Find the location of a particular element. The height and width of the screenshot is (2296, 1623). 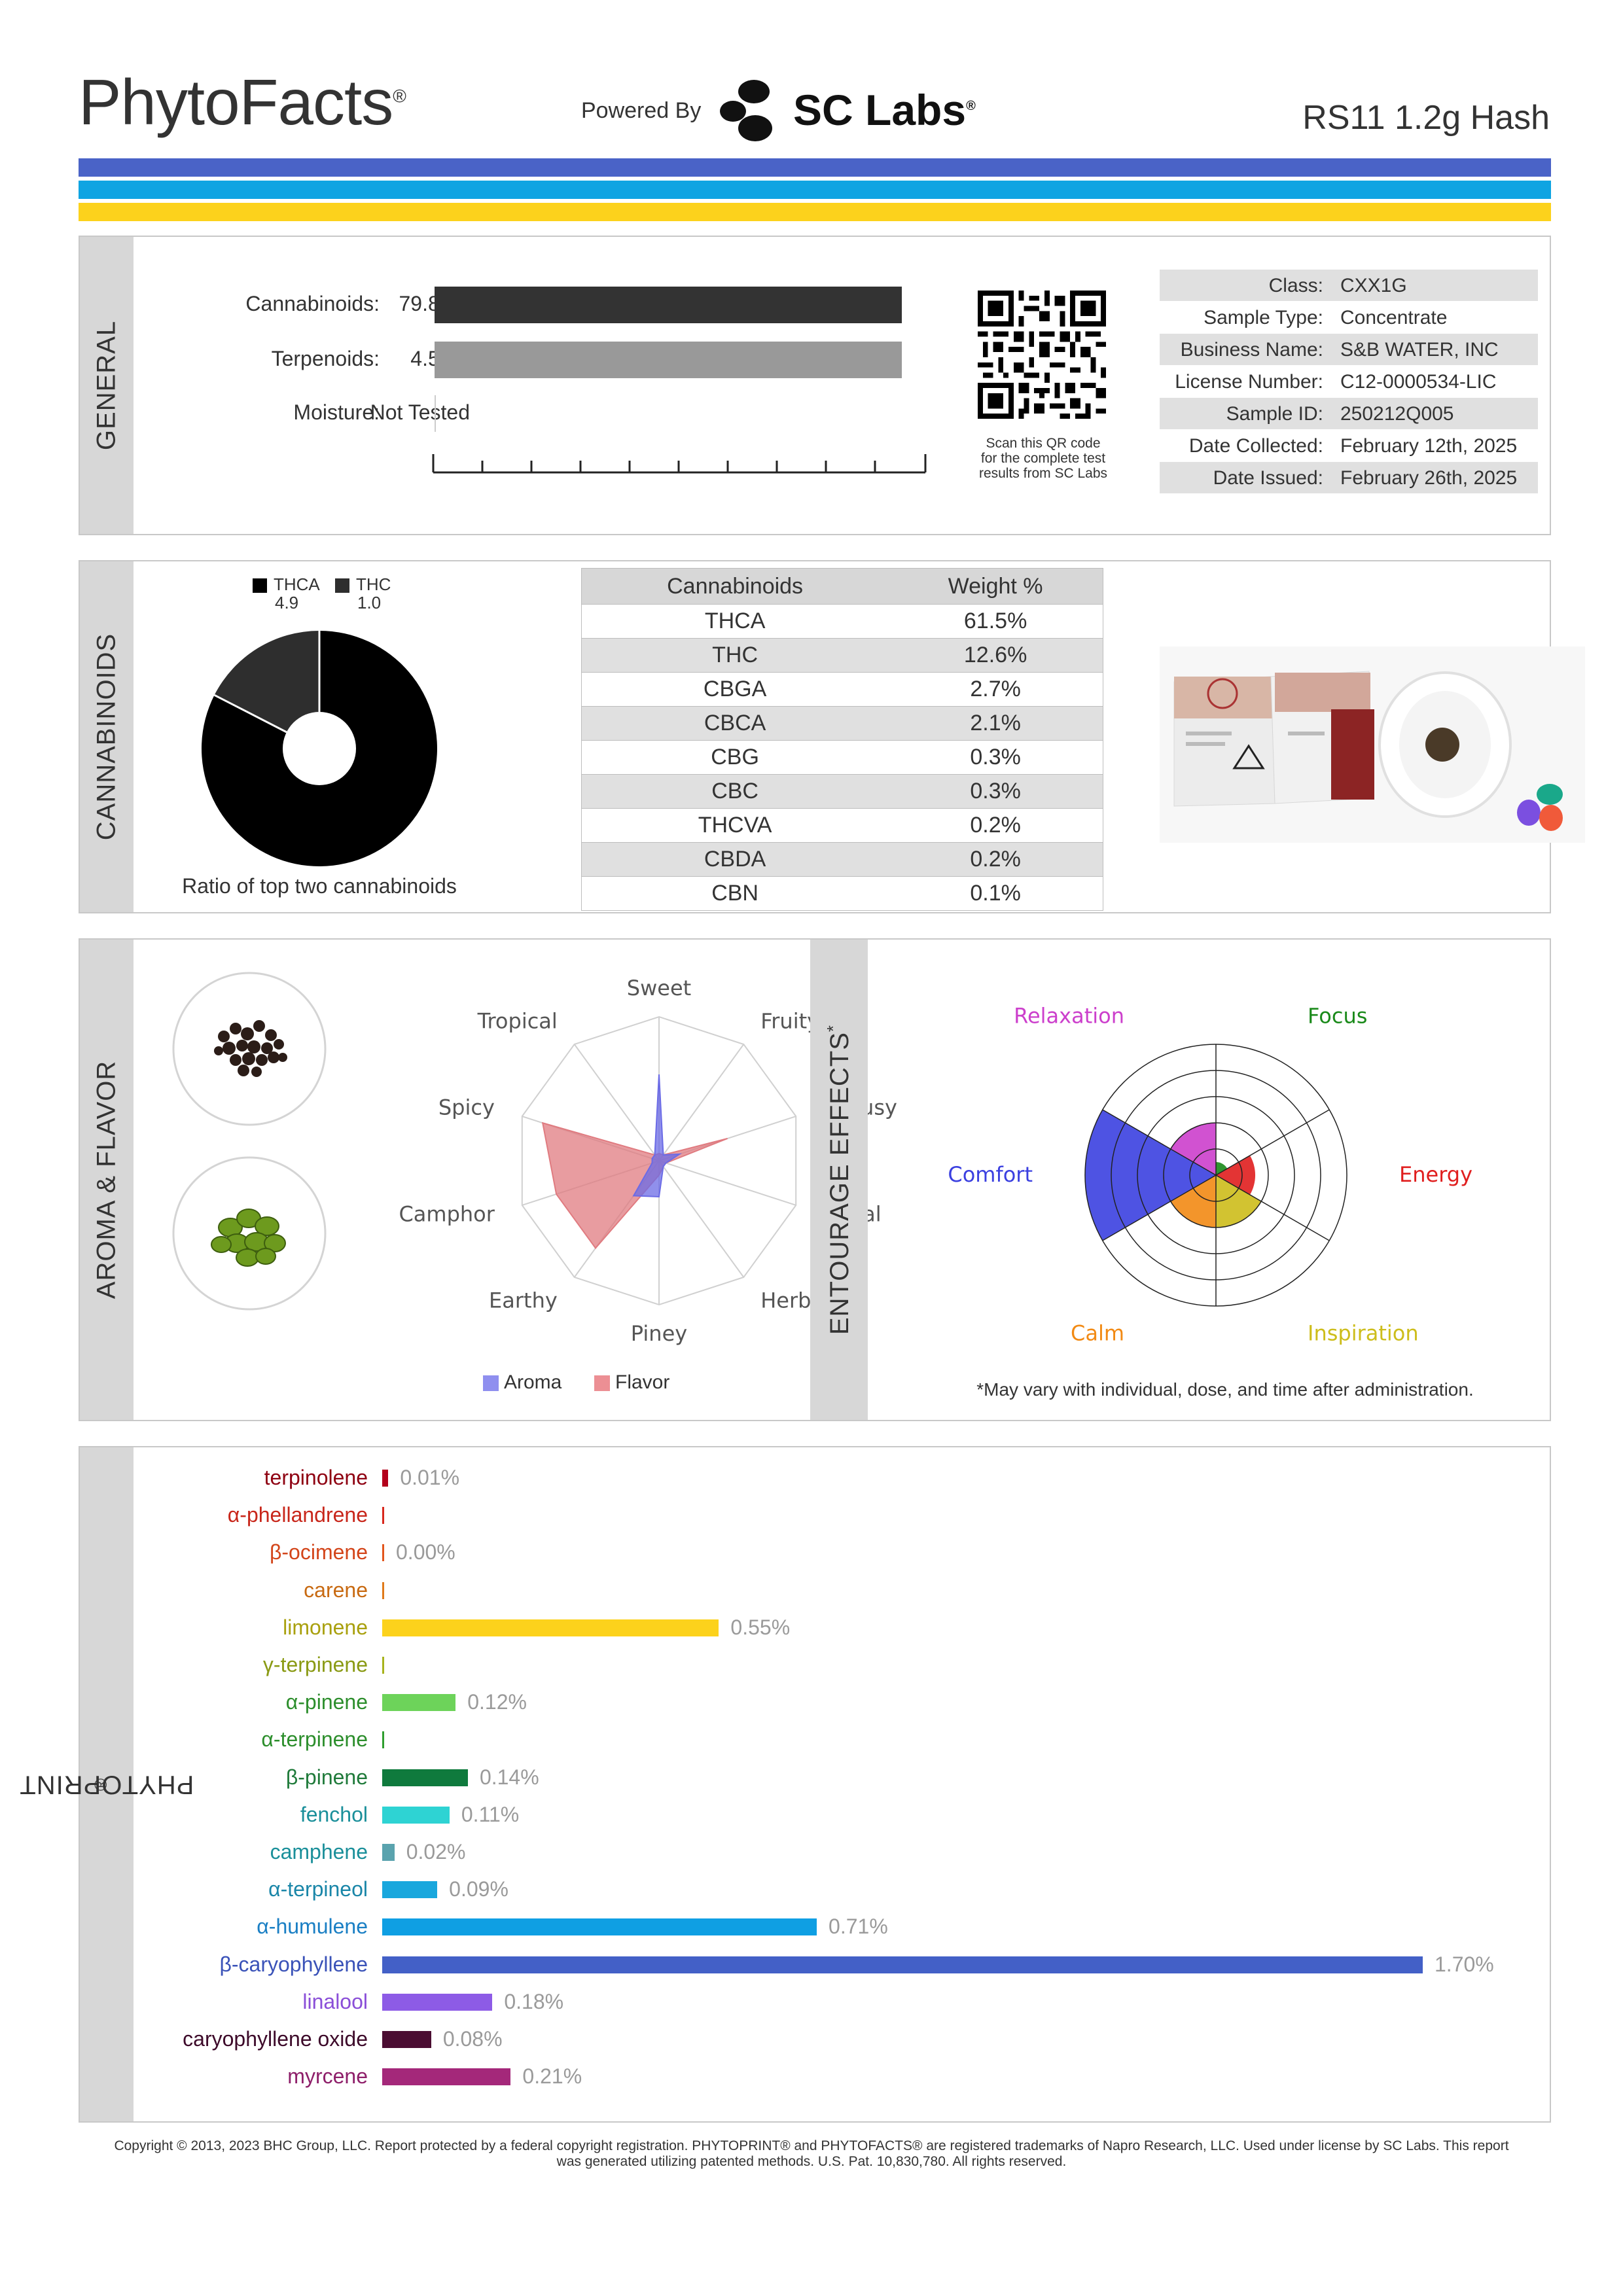

effect-wedge-comfort is located at coordinates (1150, 1175).